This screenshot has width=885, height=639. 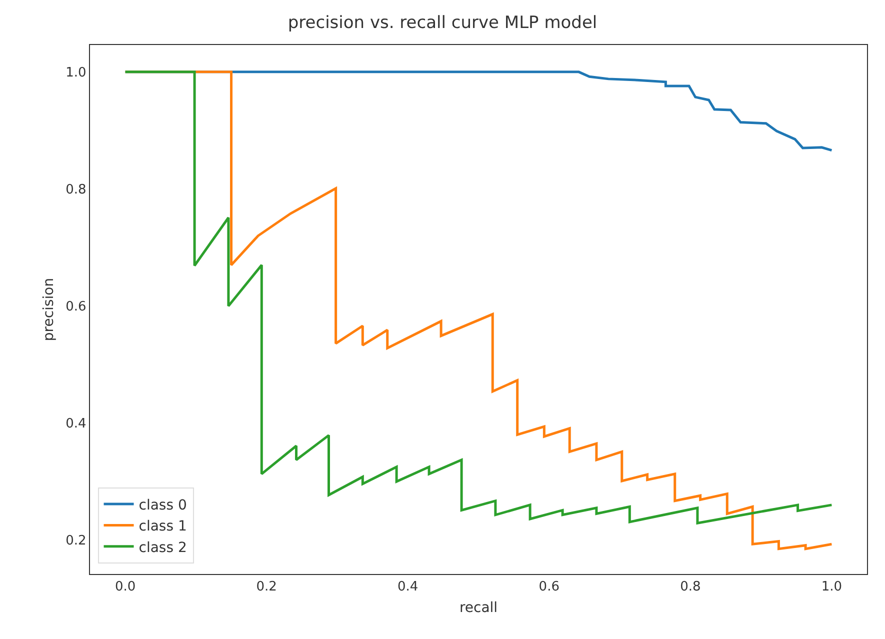 What do you see at coordinates (162, 548) in the screenshot?
I see `legend-label: class 2` at bounding box center [162, 548].